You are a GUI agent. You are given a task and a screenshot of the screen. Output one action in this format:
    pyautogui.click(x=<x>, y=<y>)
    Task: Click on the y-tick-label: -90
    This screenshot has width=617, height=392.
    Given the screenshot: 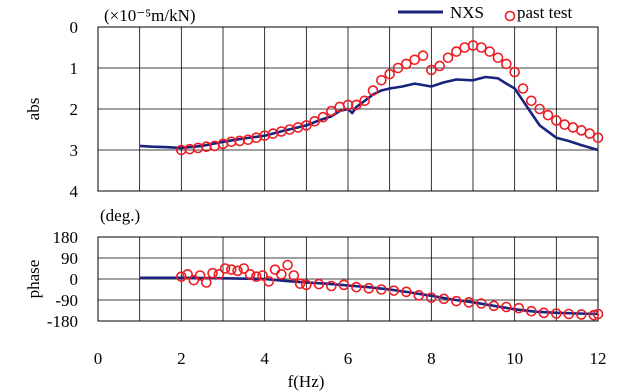 What is the action you would take?
    pyautogui.click(x=66, y=300)
    